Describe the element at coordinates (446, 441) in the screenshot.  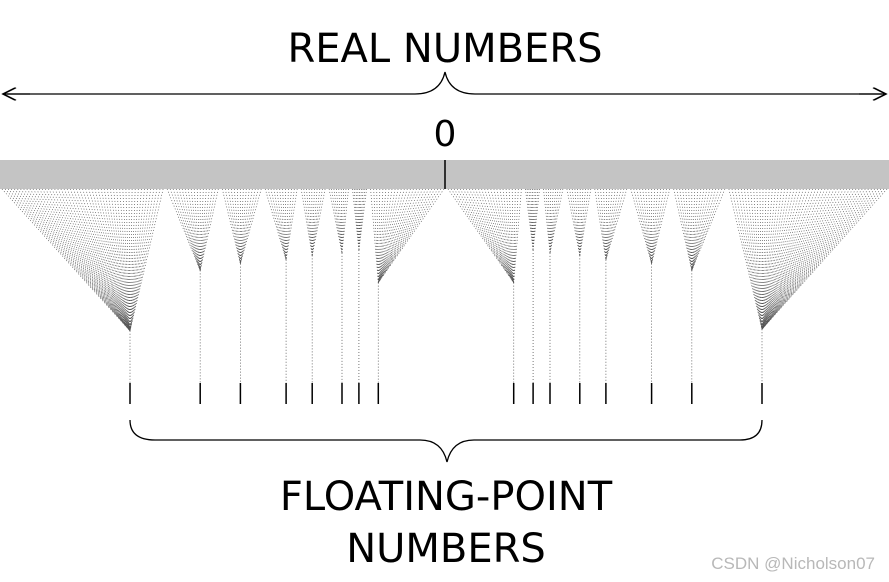
I see `floating-point-brace` at that location.